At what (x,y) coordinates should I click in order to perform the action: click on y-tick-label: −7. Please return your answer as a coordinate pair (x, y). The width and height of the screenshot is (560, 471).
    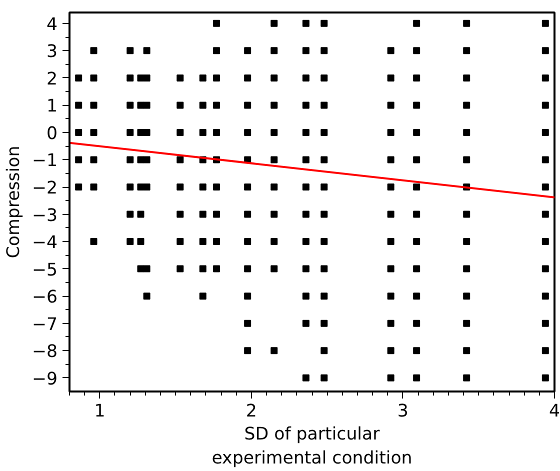
    Looking at the image, I should click on (45, 324).